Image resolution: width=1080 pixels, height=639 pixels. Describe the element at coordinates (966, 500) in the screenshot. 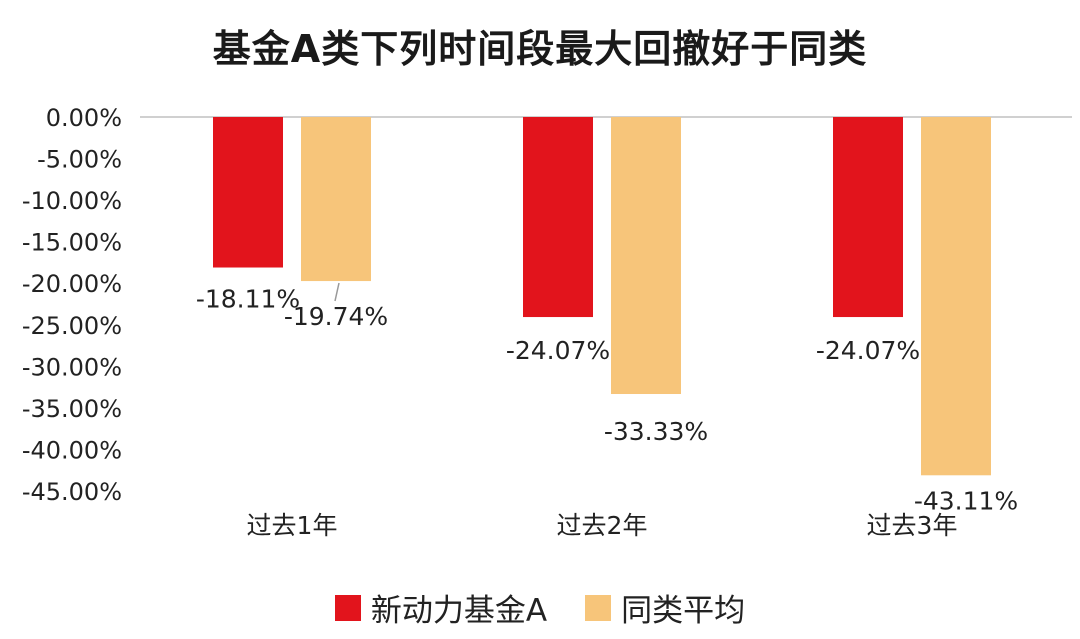

I see `data-label: -43.11%` at that location.